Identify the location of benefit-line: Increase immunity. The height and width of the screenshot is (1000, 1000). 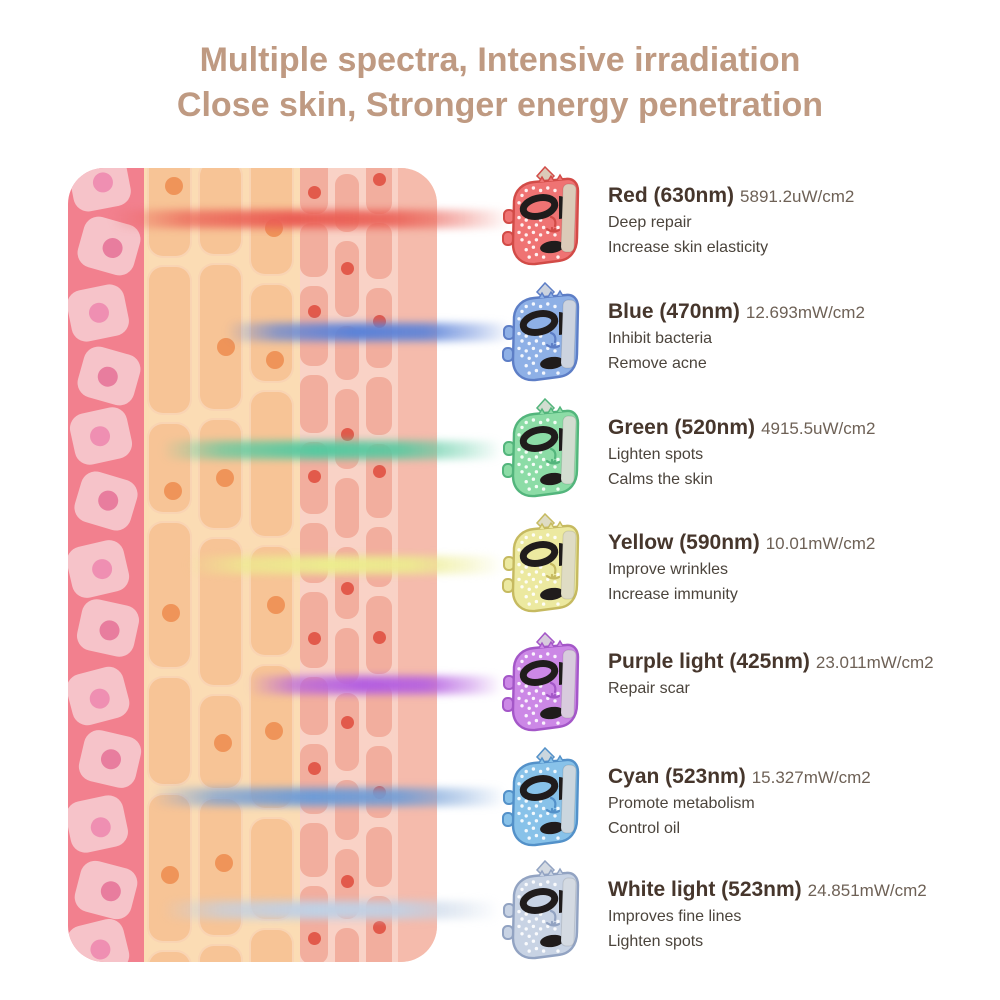
(673, 594).